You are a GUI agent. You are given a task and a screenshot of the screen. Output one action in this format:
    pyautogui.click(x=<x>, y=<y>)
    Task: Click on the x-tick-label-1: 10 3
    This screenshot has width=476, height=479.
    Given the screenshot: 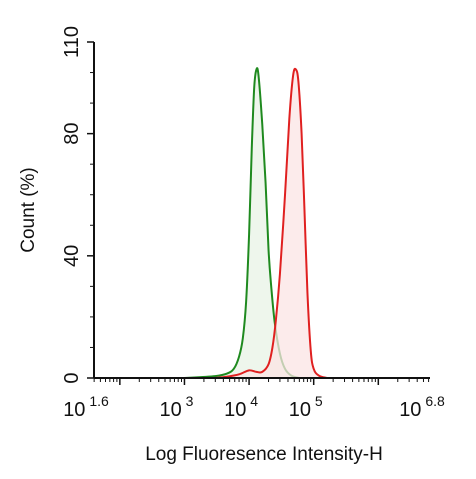 What is the action you would take?
    pyautogui.click(x=176, y=407)
    